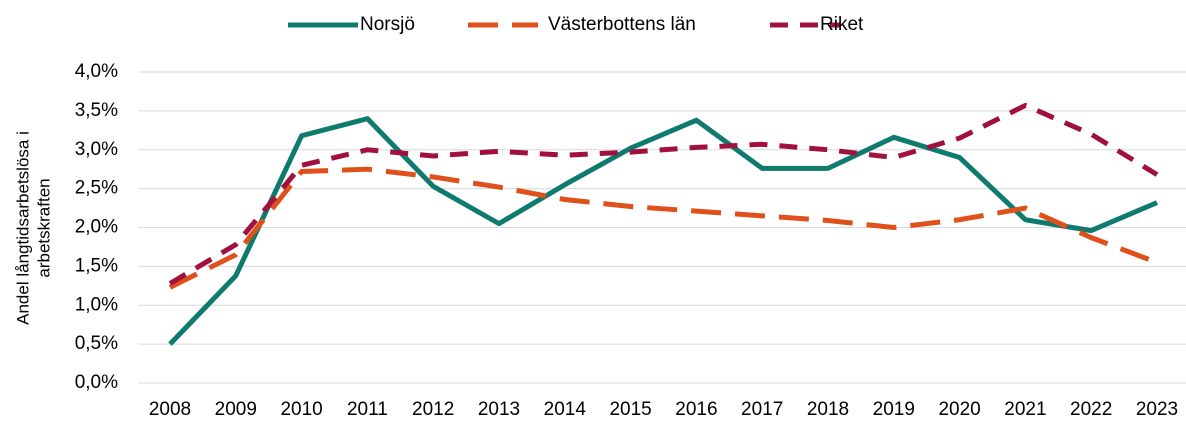 The height and width of the screenshot is (421, 1186). What do you see at coordinates (96, 149) in the screenshot?
I see `y-tick-label: 3,0%` at bounding box center [96, 149].